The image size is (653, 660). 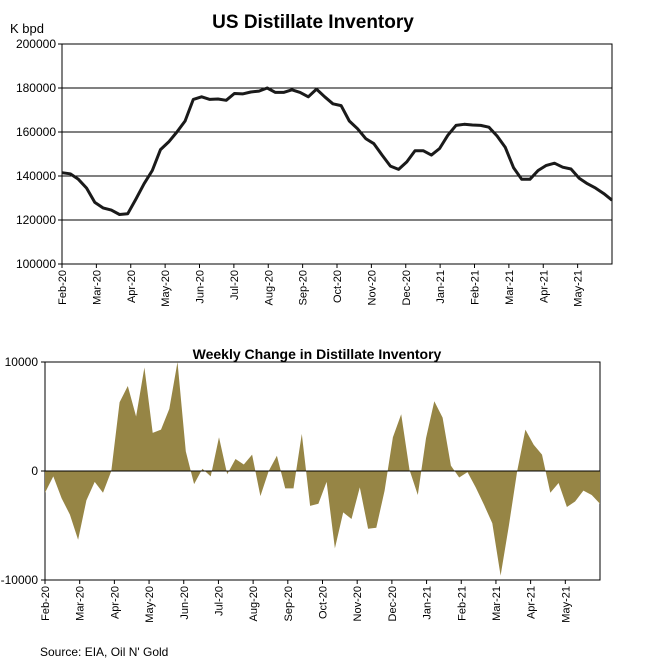 What do you see at coordinates (317, 354) in the screenshot?
I see `weekly-change-chart-title: Weekly Change in Distillate Inventory` at bounding box center [317, 354].